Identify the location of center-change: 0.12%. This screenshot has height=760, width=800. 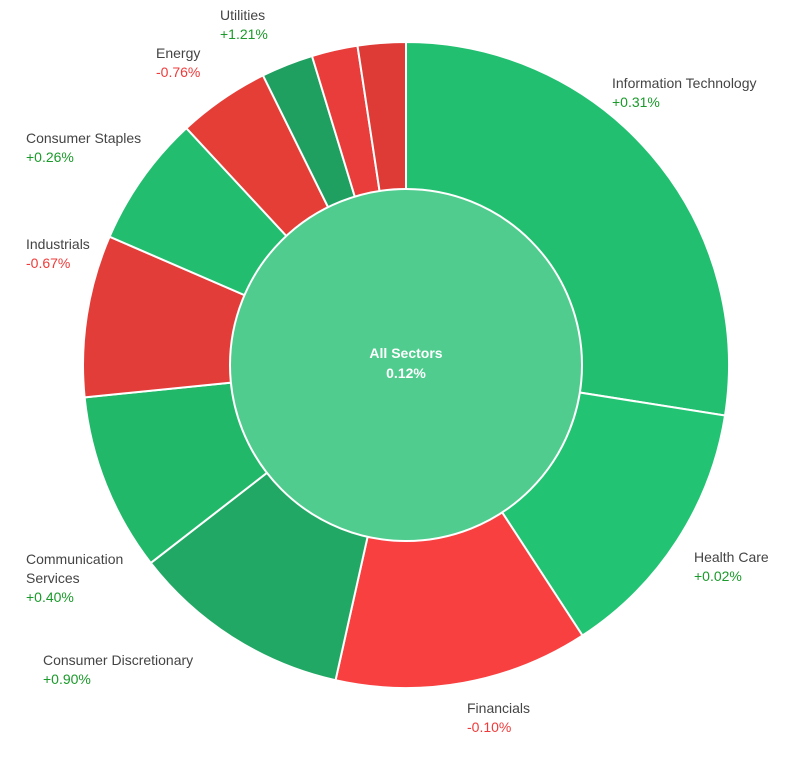
(406, 373).